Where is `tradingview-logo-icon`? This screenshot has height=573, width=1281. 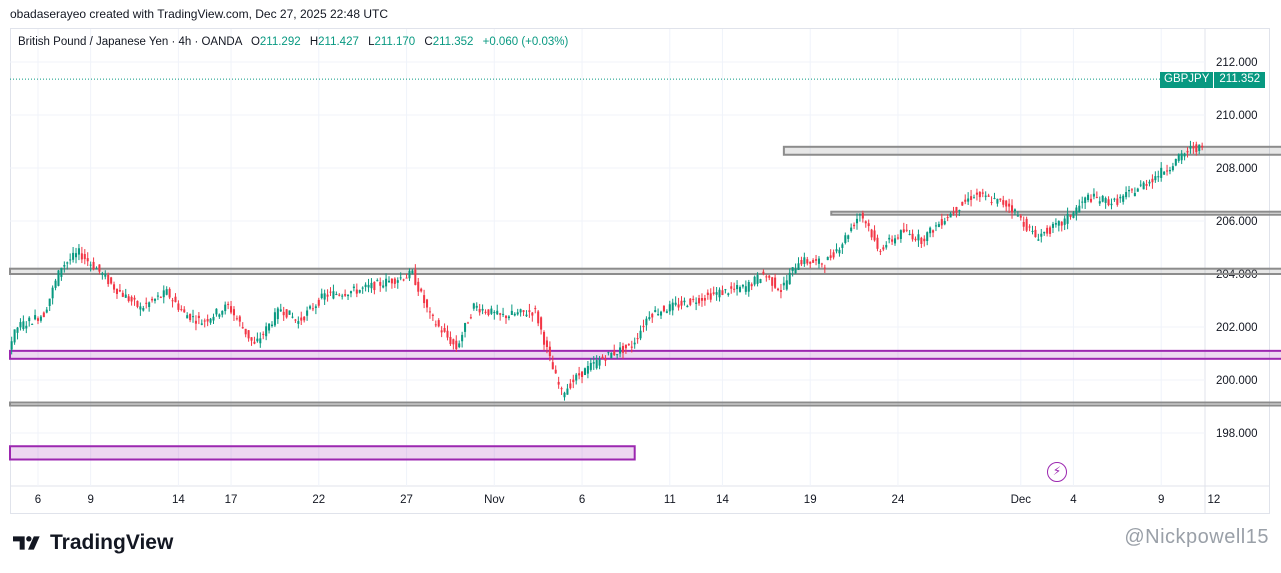 tradingview-logo-icon is located at coordinates (26, 543).